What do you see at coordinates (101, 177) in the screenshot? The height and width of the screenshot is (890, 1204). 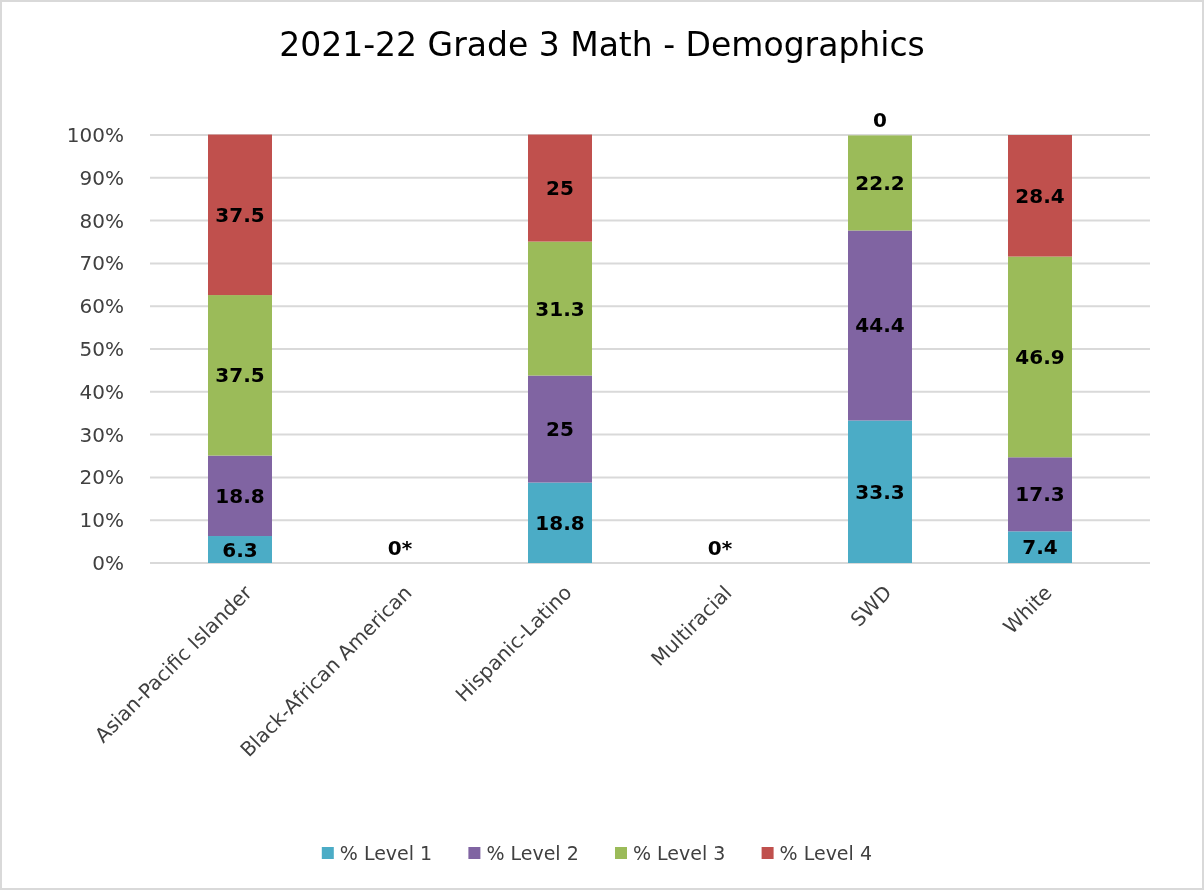 I see `y-tick-label: 90%` at bounding box center [101, 177].